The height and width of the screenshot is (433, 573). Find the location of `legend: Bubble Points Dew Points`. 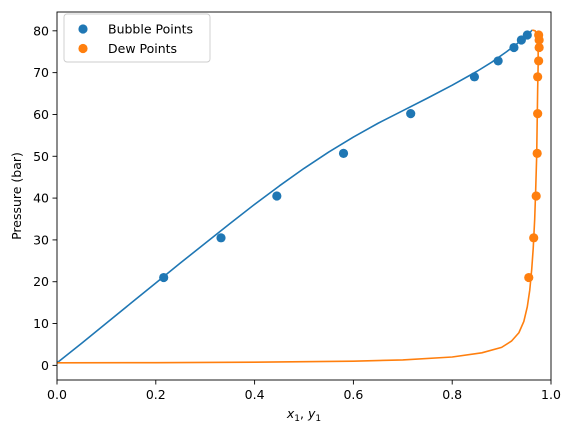

legend: Bubble Points Dew Points is located at coordinates (137, 38).